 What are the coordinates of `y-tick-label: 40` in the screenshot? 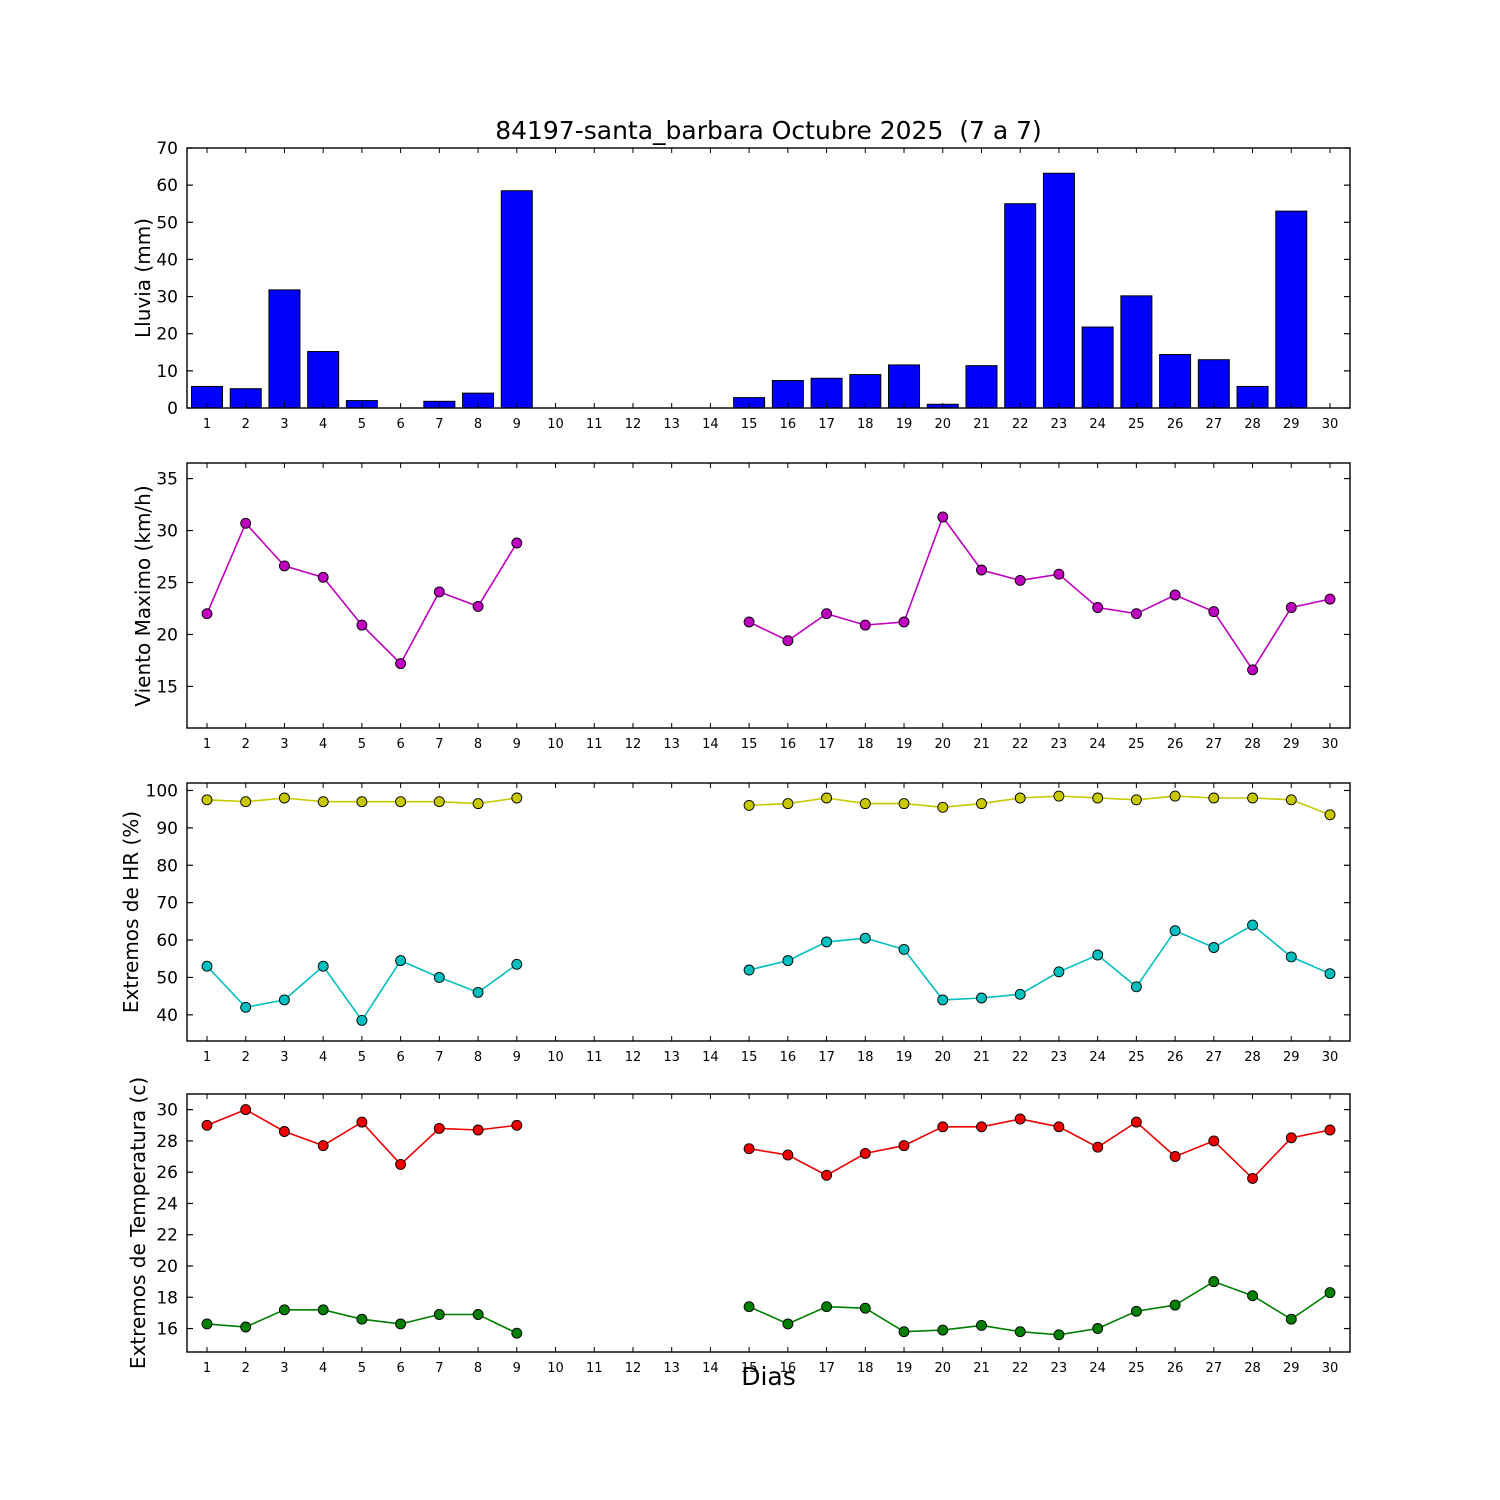 It's located at (167, 260).